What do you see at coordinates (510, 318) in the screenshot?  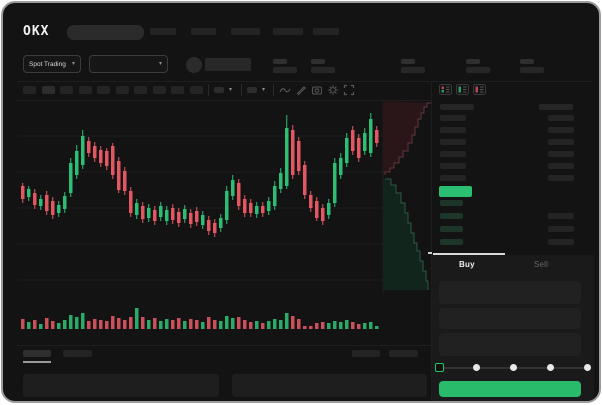 I see `amount-input` at bounding box center [510, 318].